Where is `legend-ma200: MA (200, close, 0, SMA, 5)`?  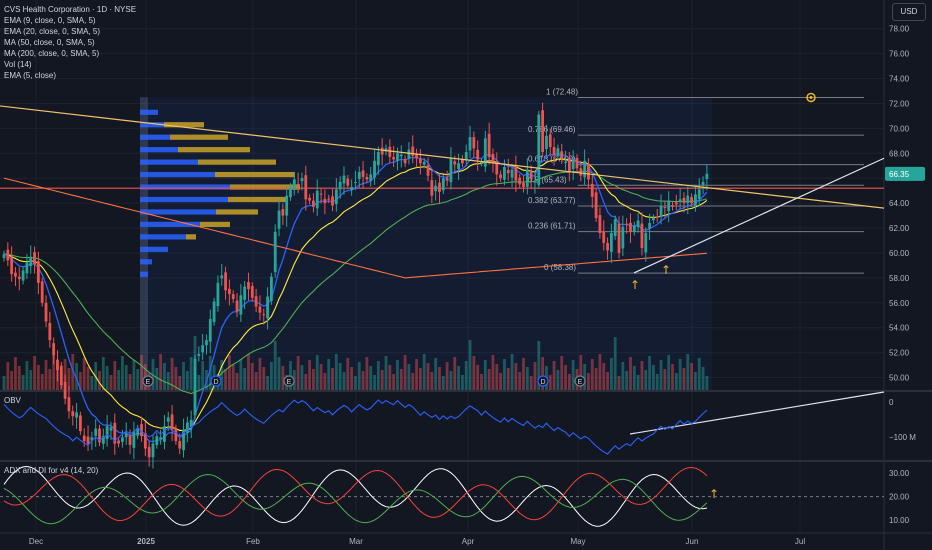 legend-ma200: MA (200, close, 0, SMA, 5) is located at coordinates (52, 53).